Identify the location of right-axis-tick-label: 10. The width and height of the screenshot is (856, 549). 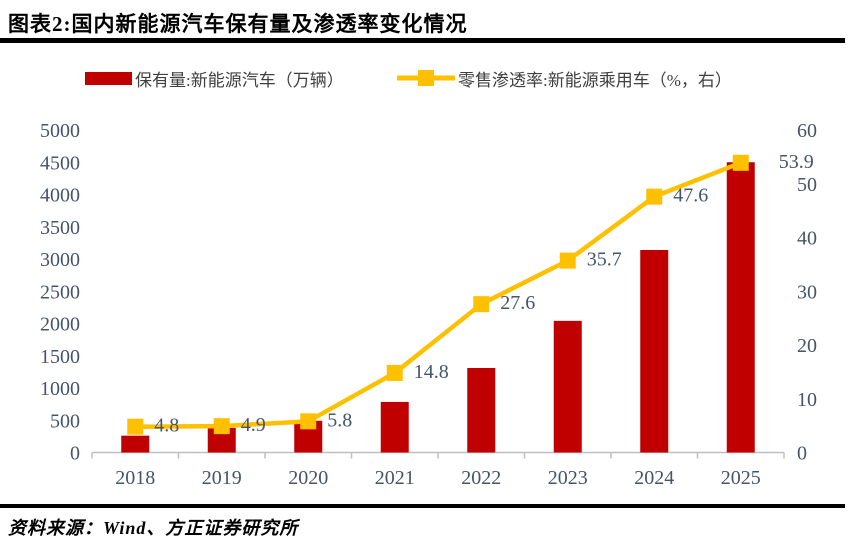
(807, 400).